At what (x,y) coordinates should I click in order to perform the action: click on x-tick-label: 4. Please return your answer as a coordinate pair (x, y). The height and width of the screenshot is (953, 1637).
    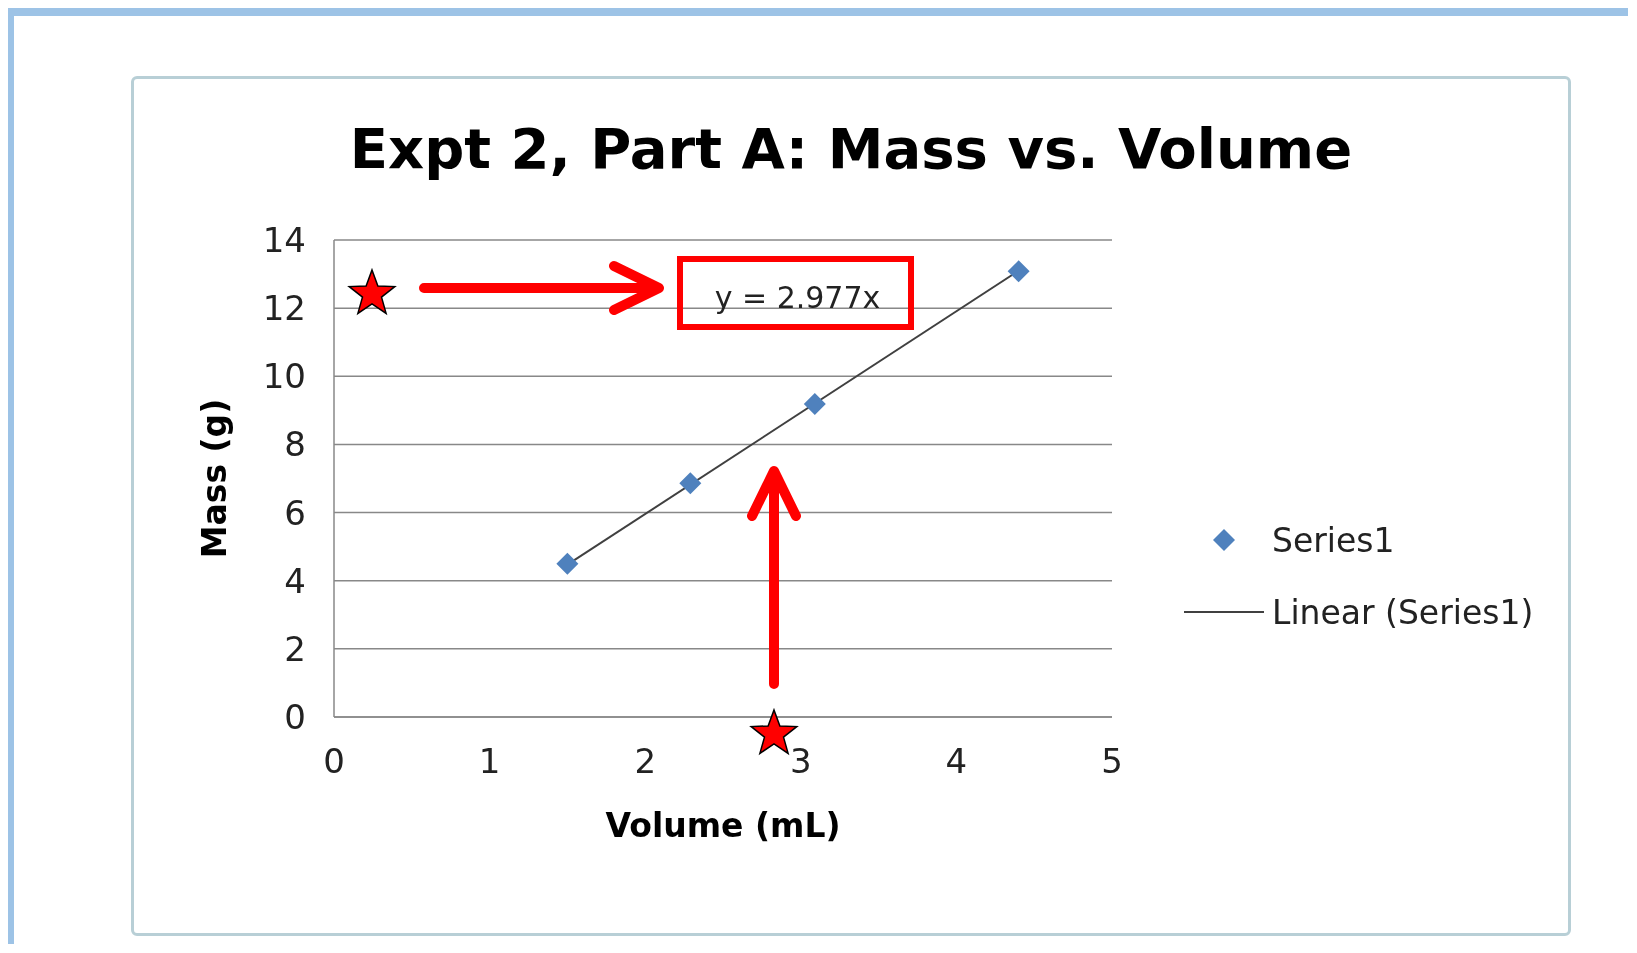
    Looking at the image, I should click on (956, 761).